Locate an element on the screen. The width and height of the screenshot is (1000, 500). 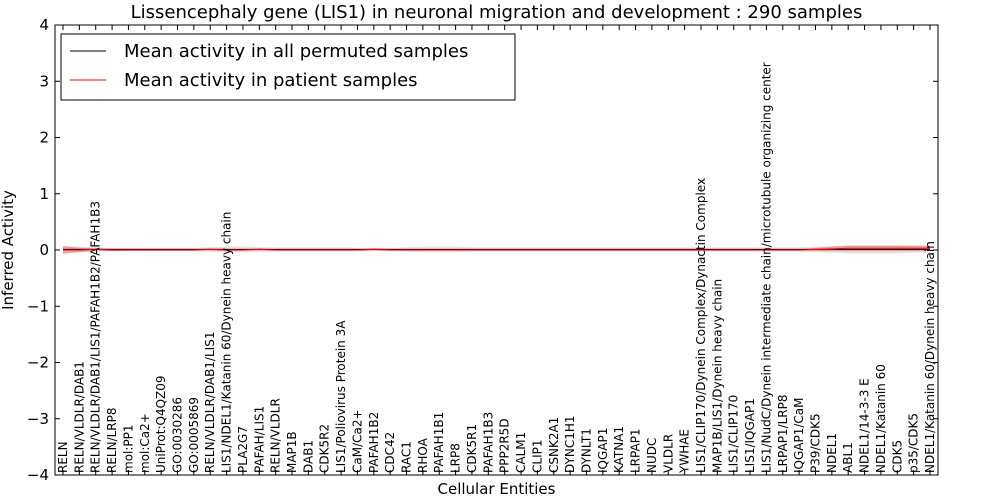
x-tick-label: LRPAP1/LRP8 is located at coordinates (783, 433).